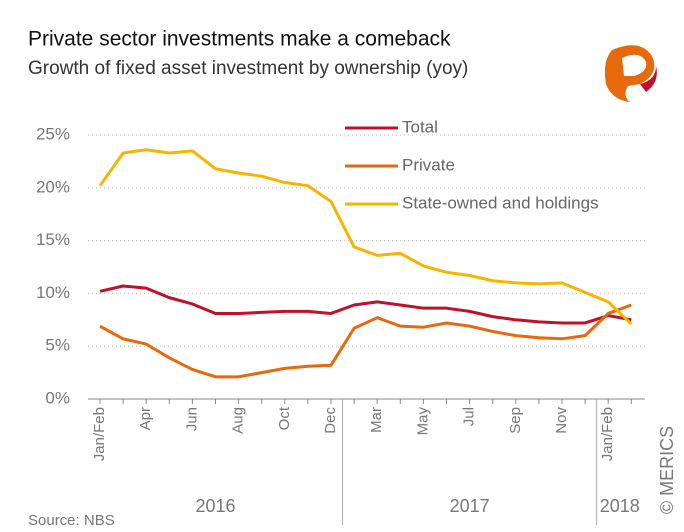 Image resolution: width=684 pixels, height=532 pixels. I want to click on x-tick-label: Dec, so click(330, 420).